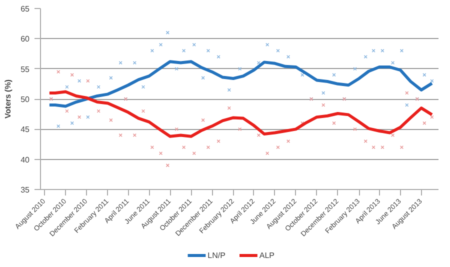 This screenshot has width=450, height=267. Describe the element at coordinates (25, 99) in the screenshot. I see `y-tick-label: 50` at that location.